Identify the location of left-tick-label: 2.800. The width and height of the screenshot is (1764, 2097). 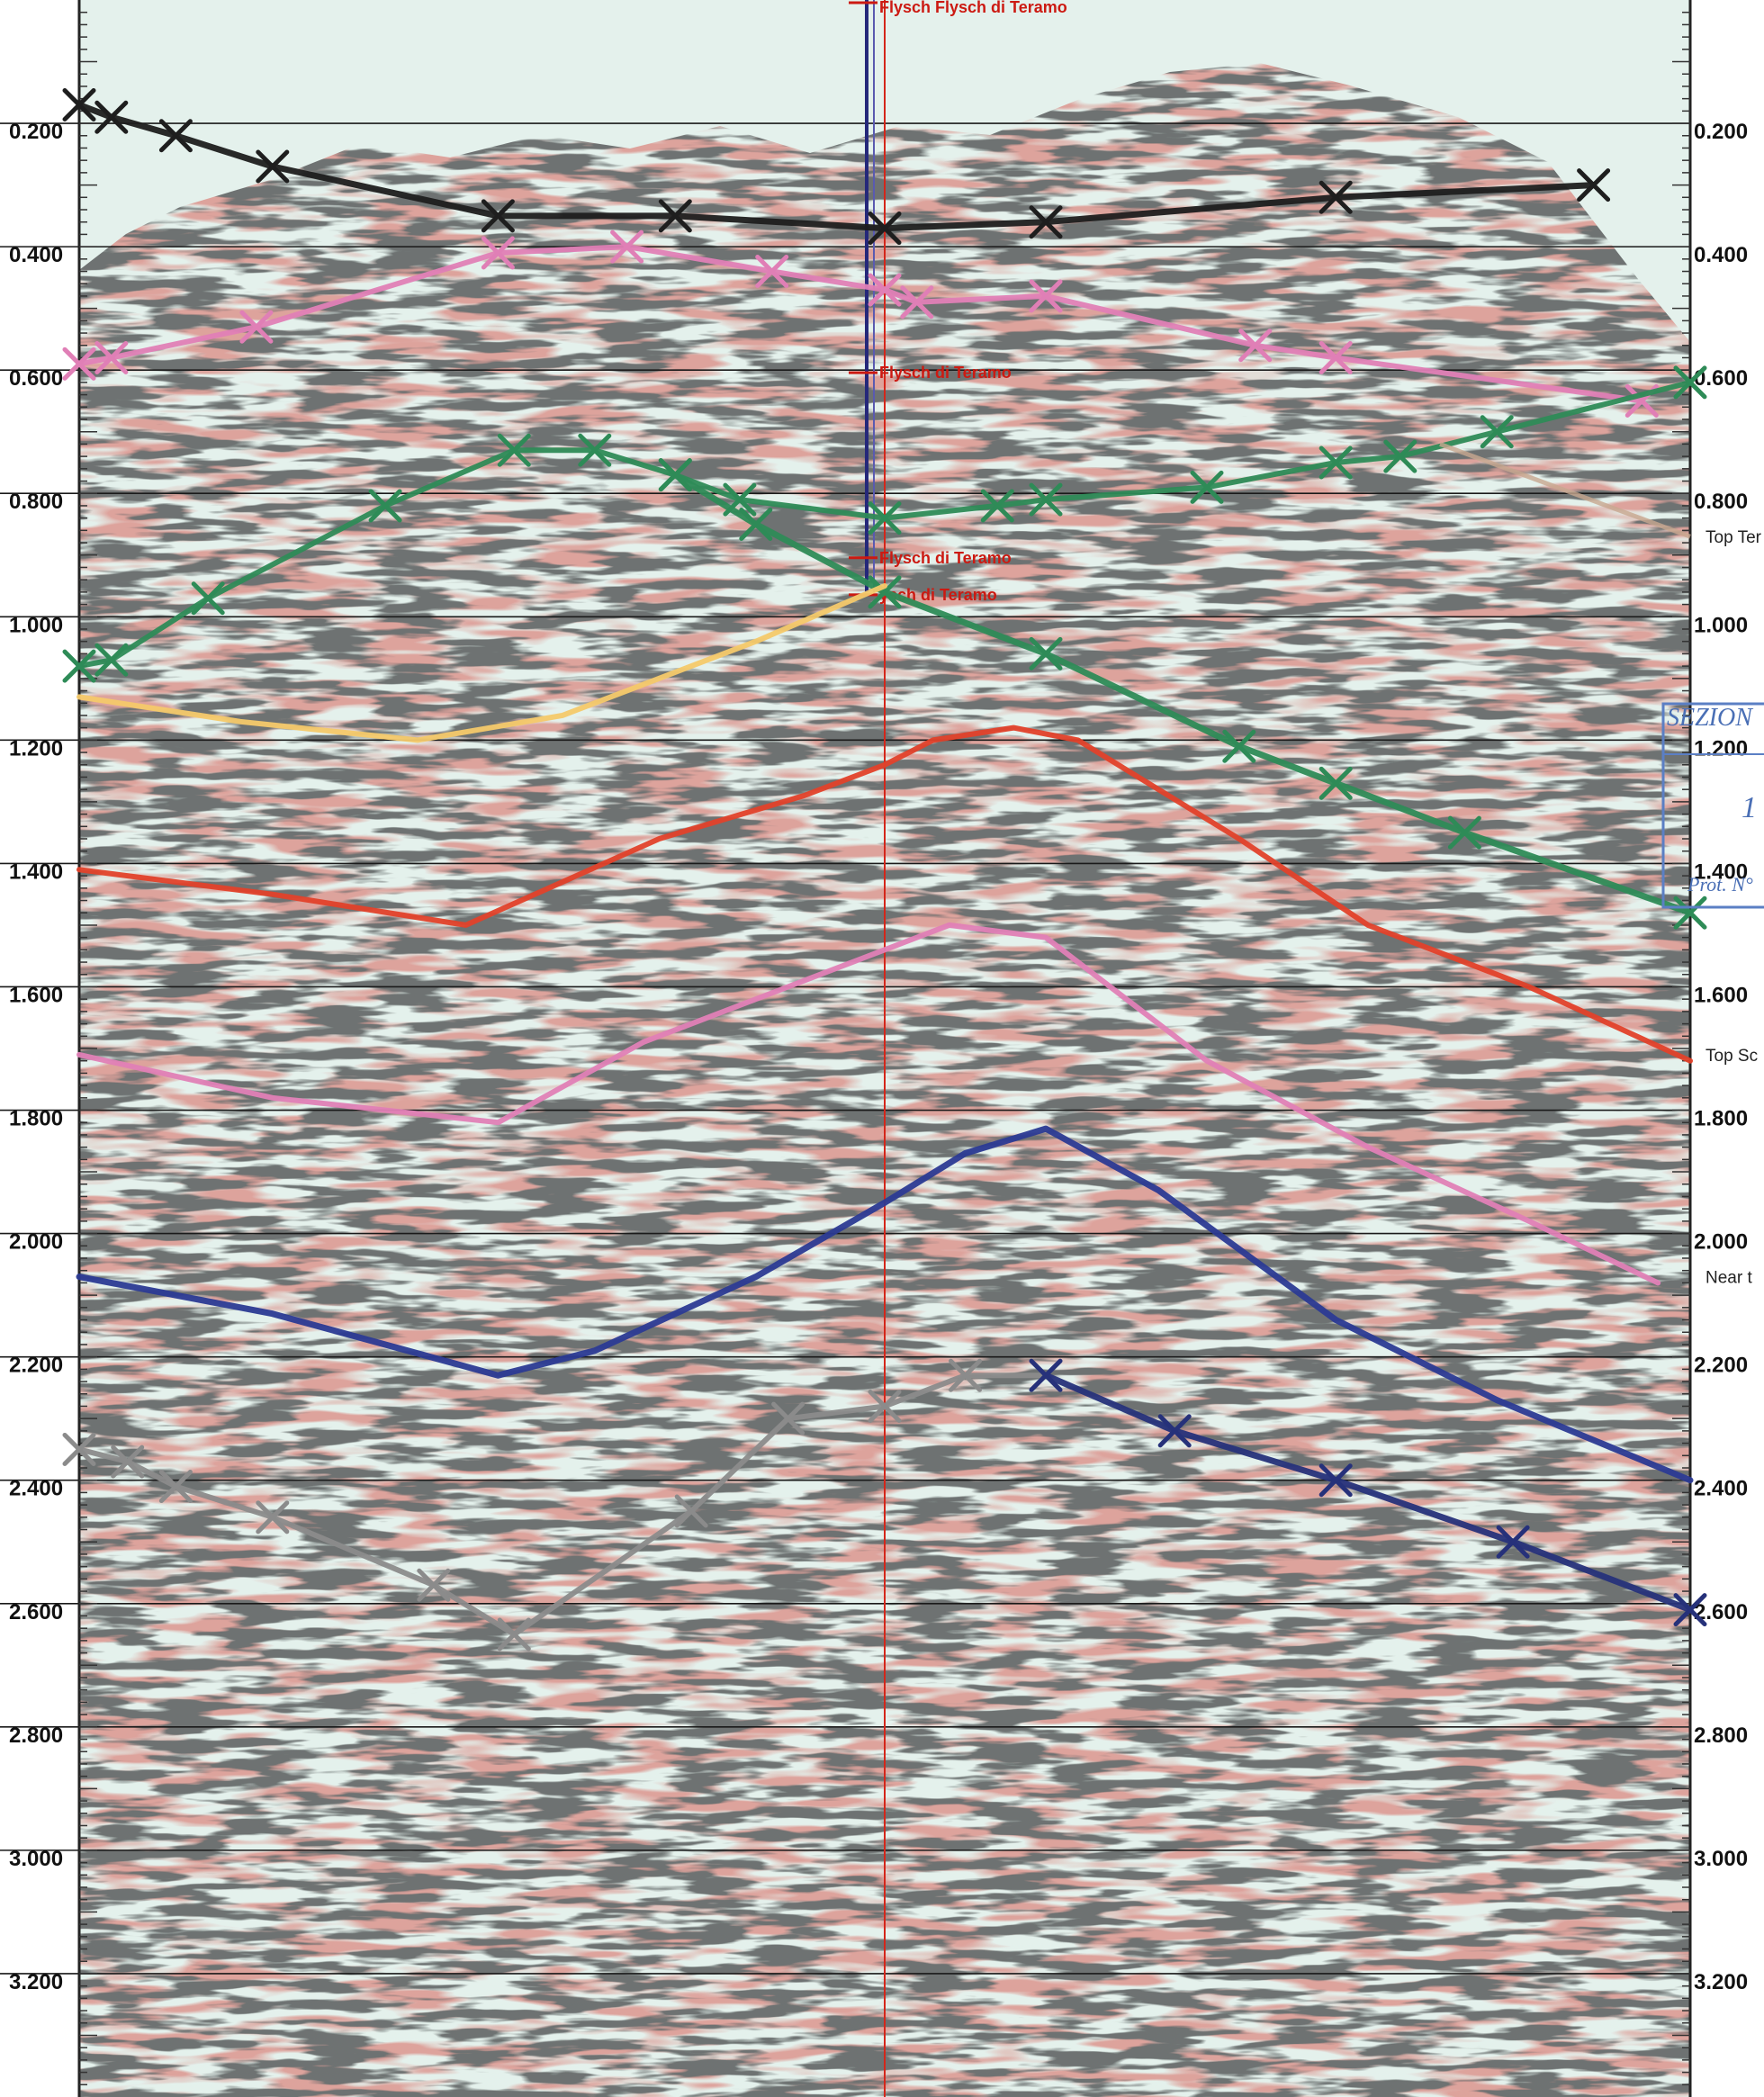
(36, 1736).